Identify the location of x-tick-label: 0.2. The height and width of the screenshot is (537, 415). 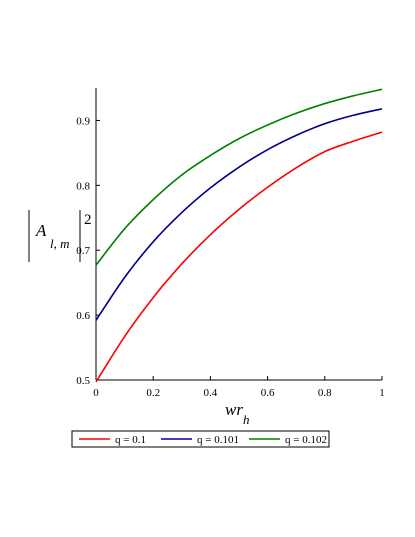
(153, 393).